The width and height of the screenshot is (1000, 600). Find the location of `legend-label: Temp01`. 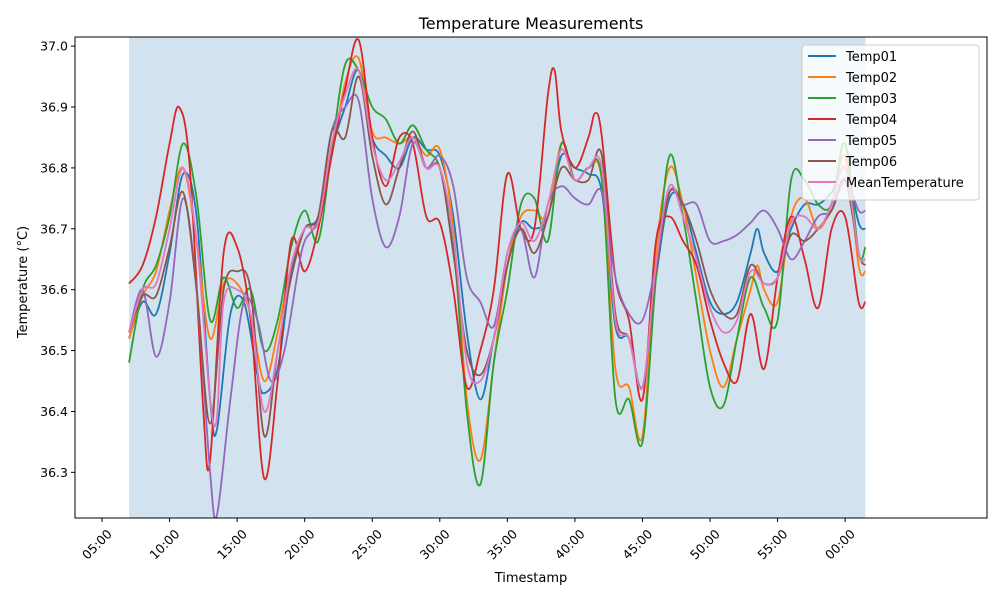

legend-label: Temp01 is located at coordinates (871, 57).